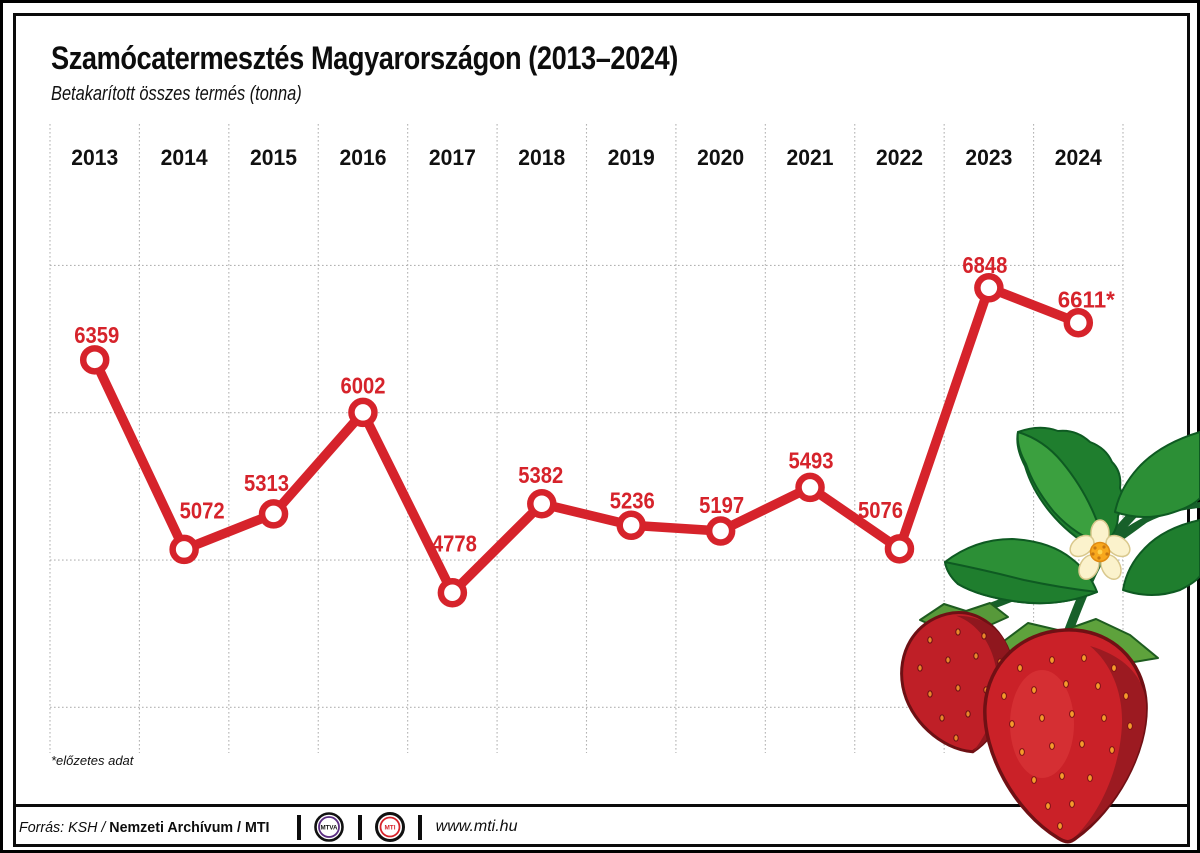 This screenshot has width=1200, height=853. What do you see at coordinates (989, 288) in the screenshot?
I see `data-point-2023` at bounding box center [989, 288].